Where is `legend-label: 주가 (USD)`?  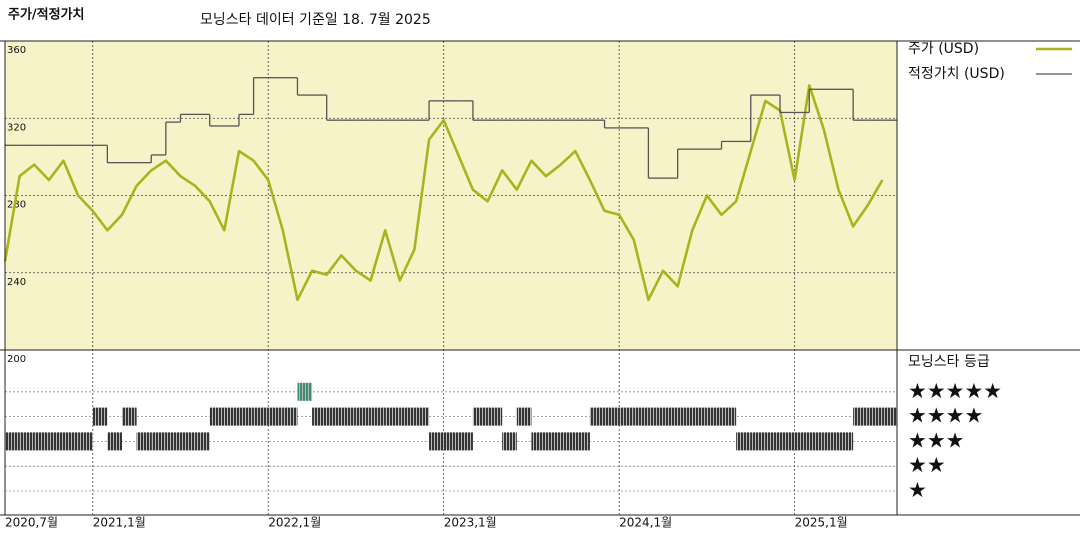 legend-label: 주가 (USD) is located at coordinates (943, 49).